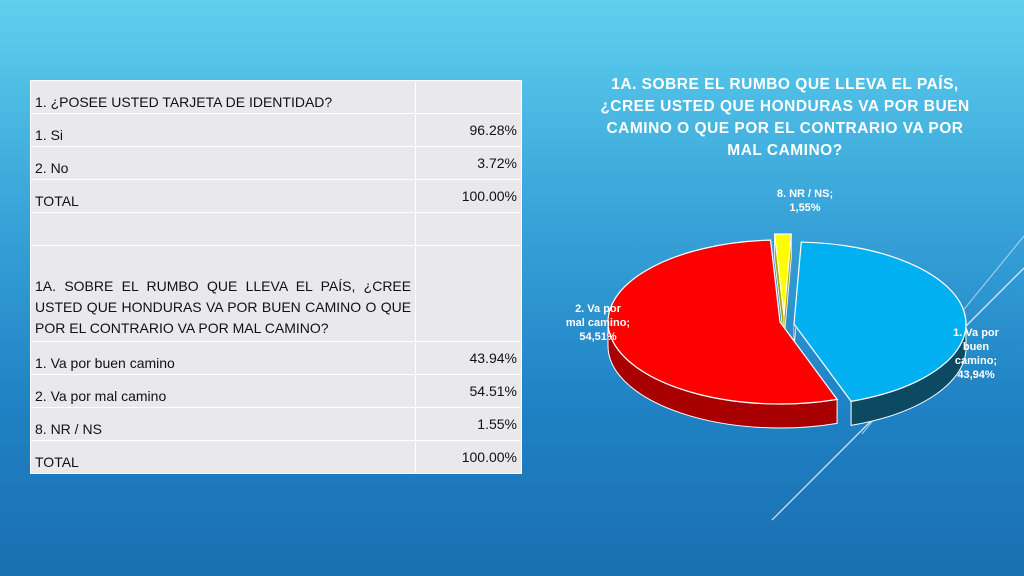  I want to click on table-row: 2. No 3.72%, so click(275, 163).